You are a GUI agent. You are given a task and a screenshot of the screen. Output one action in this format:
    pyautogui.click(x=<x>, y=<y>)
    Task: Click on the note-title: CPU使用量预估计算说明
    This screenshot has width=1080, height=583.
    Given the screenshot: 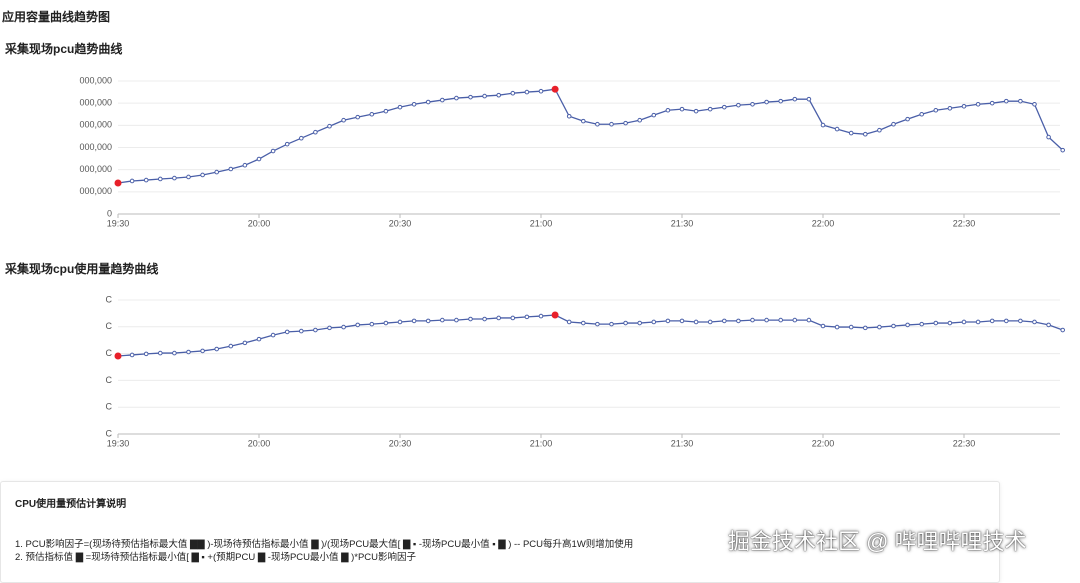 What is the action you would take?
    pyautogui.click(x=71, y=504)
    